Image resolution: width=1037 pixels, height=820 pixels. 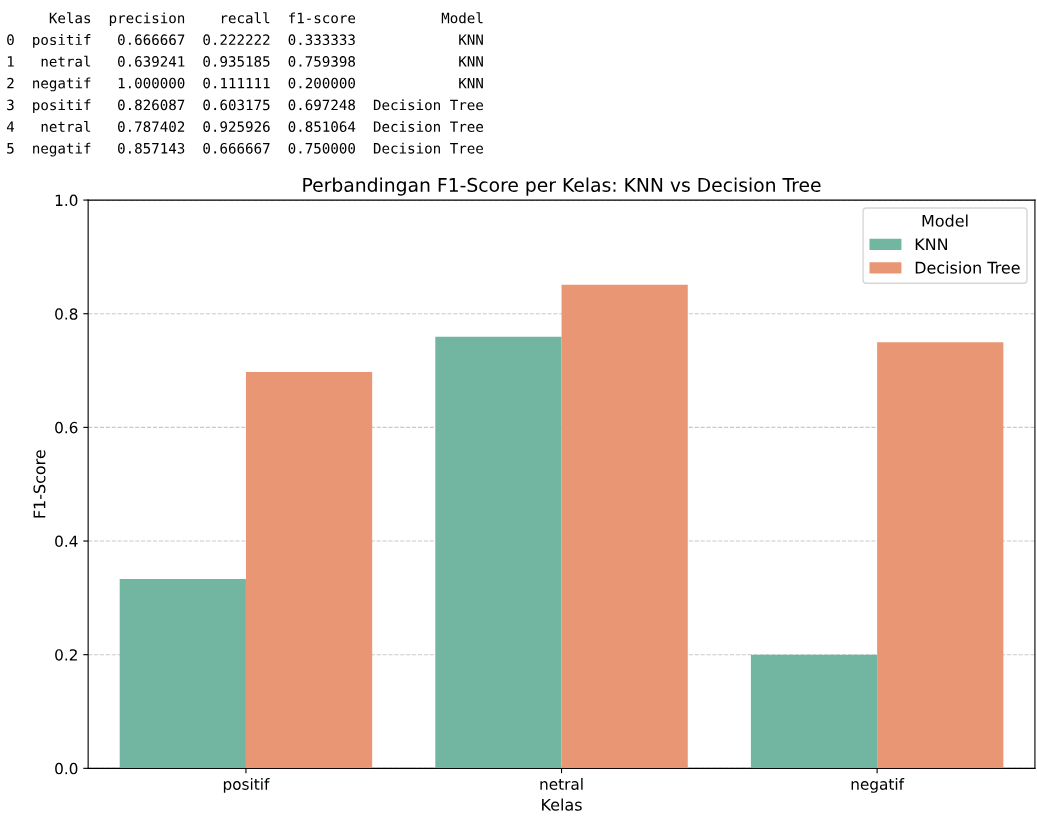 What do you see at coordinates (266, 19) in the screenshot?
I see `text: Kelas precision recall f1-score Model` at bounding box center [266, 19].